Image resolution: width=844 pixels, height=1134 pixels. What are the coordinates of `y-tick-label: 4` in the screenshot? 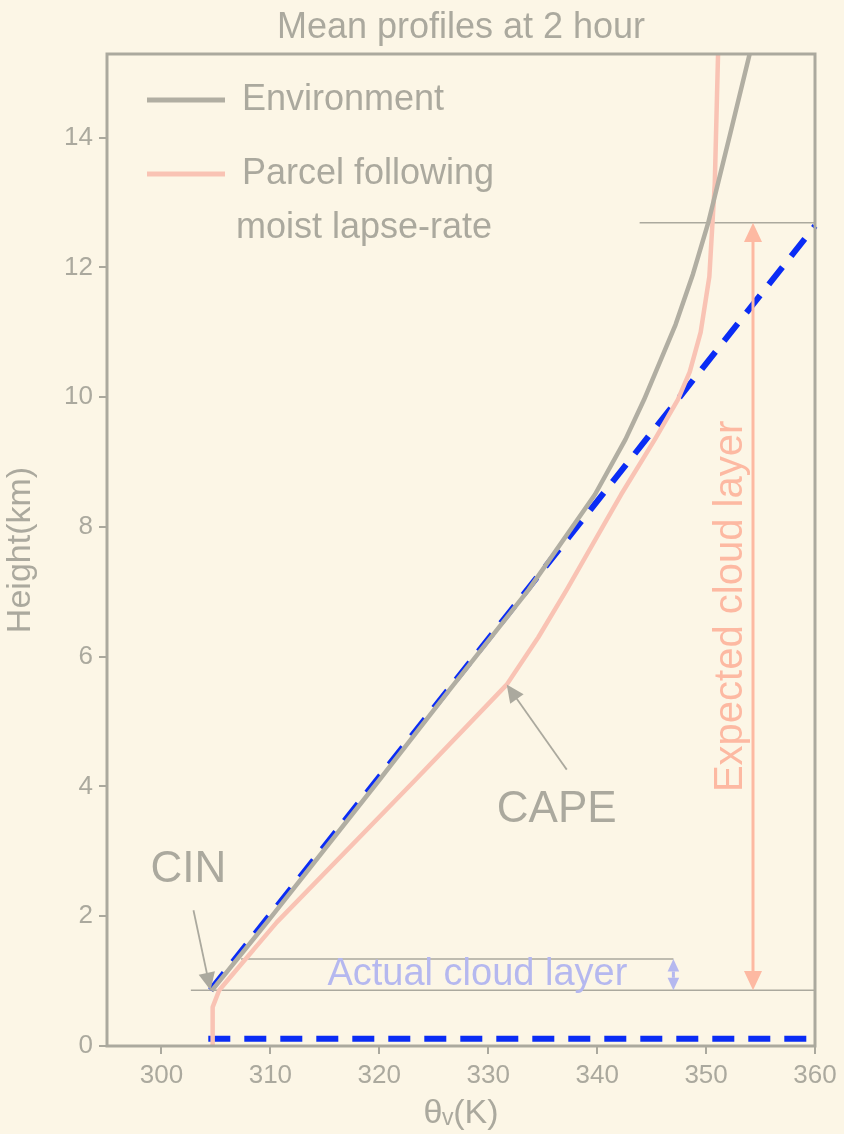 It's located at (85, 784).